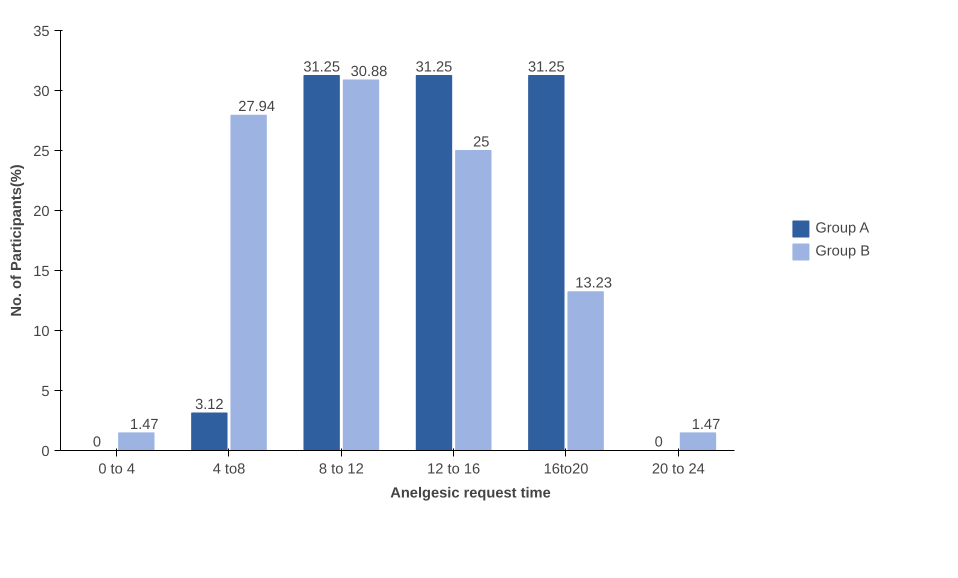 The width and height of the screenshot is (958, 578). I want to click on data-label: 13.23, so click(593, 284).